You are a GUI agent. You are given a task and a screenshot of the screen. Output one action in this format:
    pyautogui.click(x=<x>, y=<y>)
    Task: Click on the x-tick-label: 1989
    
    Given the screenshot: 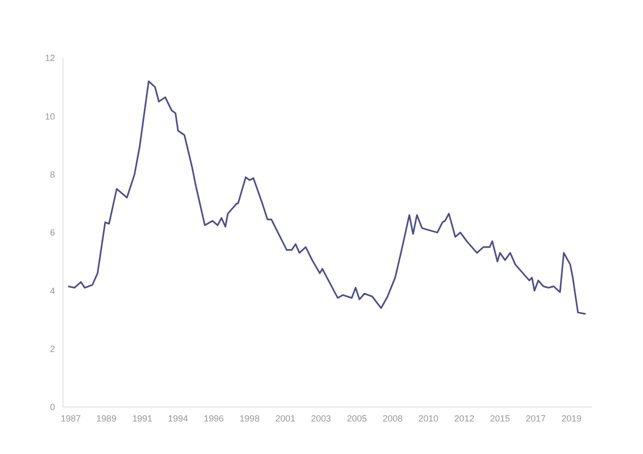 What is the action you would take?
    pyautogui.click(x=106, y=418)
    